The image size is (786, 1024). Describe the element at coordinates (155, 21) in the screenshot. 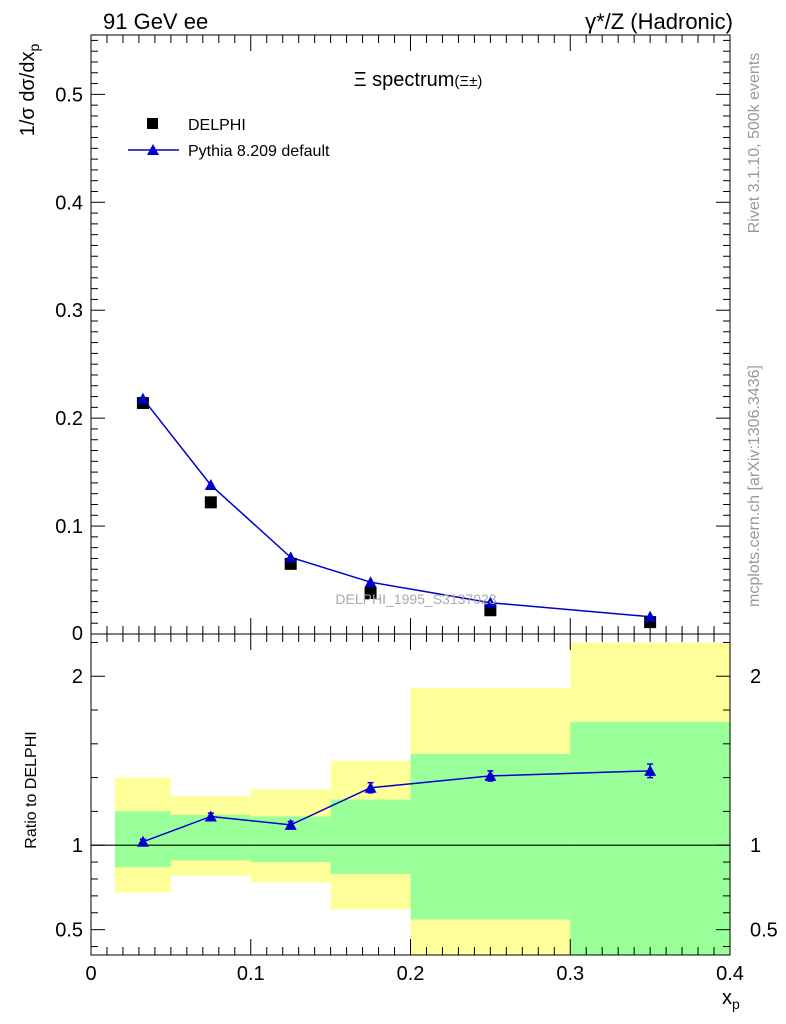

I see `header-energy: 91 GeV ee` at that location.